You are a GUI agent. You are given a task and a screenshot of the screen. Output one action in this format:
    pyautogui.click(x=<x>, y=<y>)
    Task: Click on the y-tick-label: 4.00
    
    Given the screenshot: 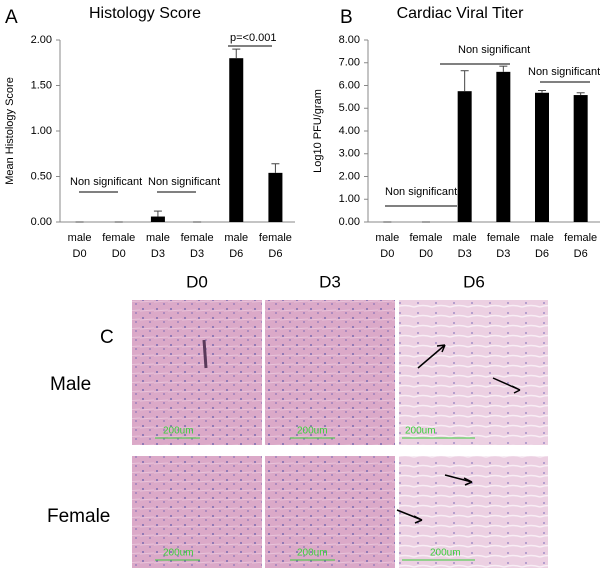 What is the action you would take?
    pyautogui.click(x=349, y=131)
    